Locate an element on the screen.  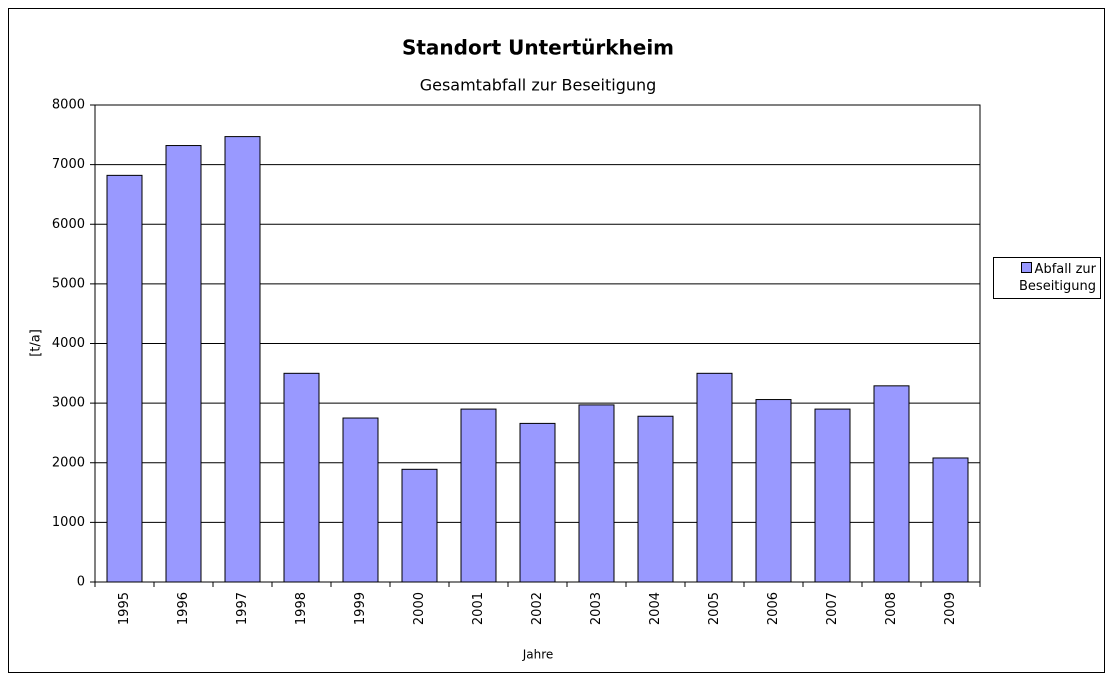
x-tick-label: 2007 is located at coordinates (832, 608).